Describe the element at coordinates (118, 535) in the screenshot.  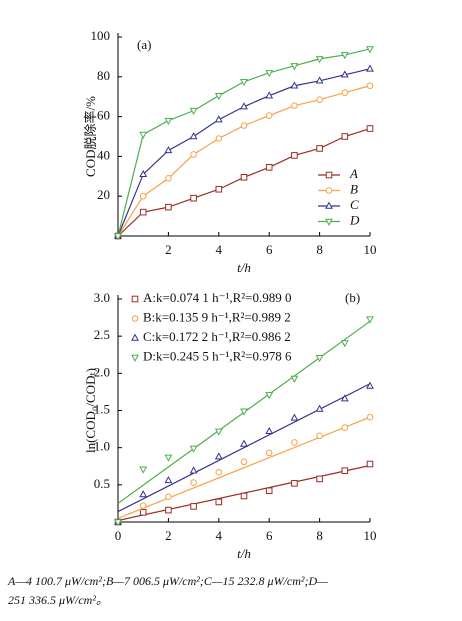
I see `x-tick-label: 0` at that location.